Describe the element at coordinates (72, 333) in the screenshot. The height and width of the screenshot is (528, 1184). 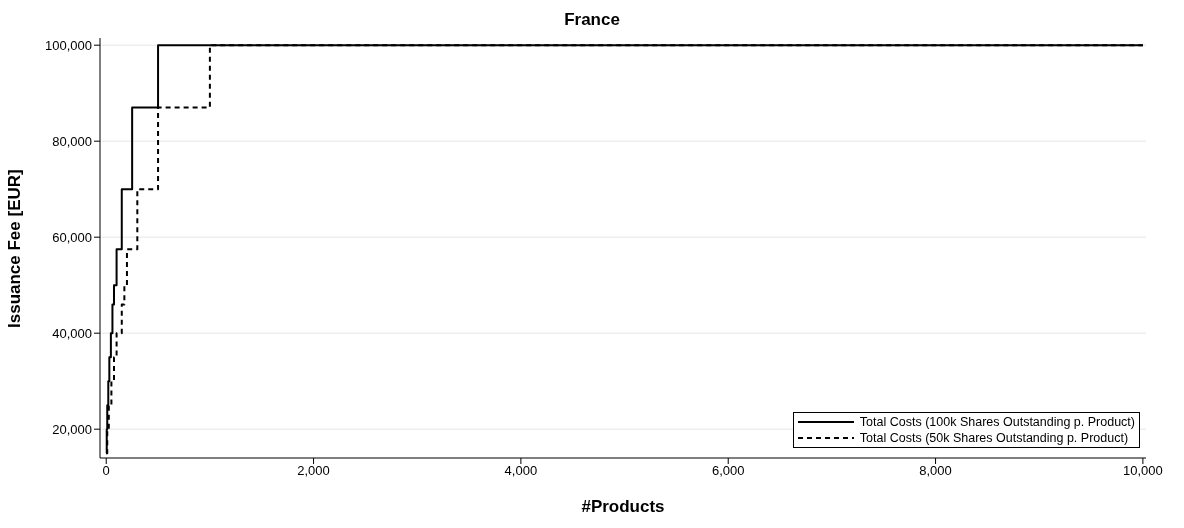
I see `y-tick-label: 40,000` at that location.